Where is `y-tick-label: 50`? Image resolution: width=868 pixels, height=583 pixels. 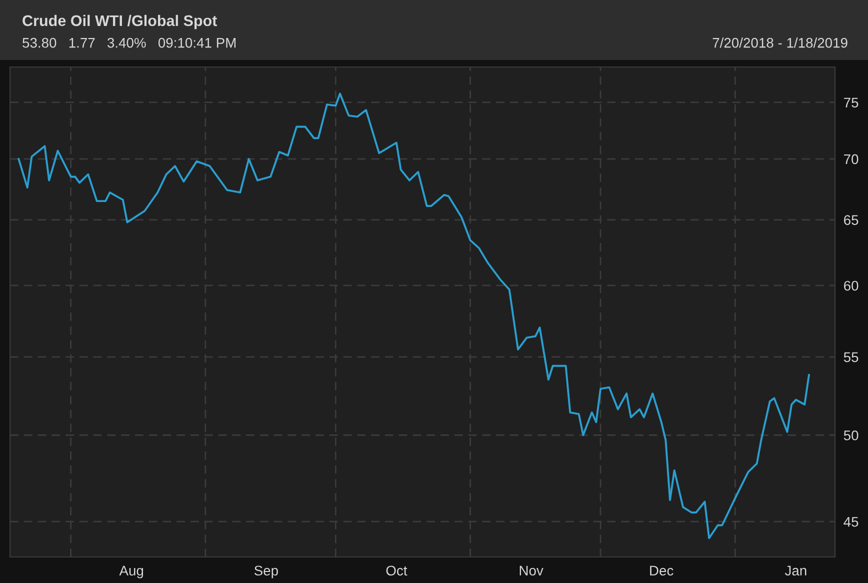 y-tick-label: 50 is located at coordinates (851, 435).